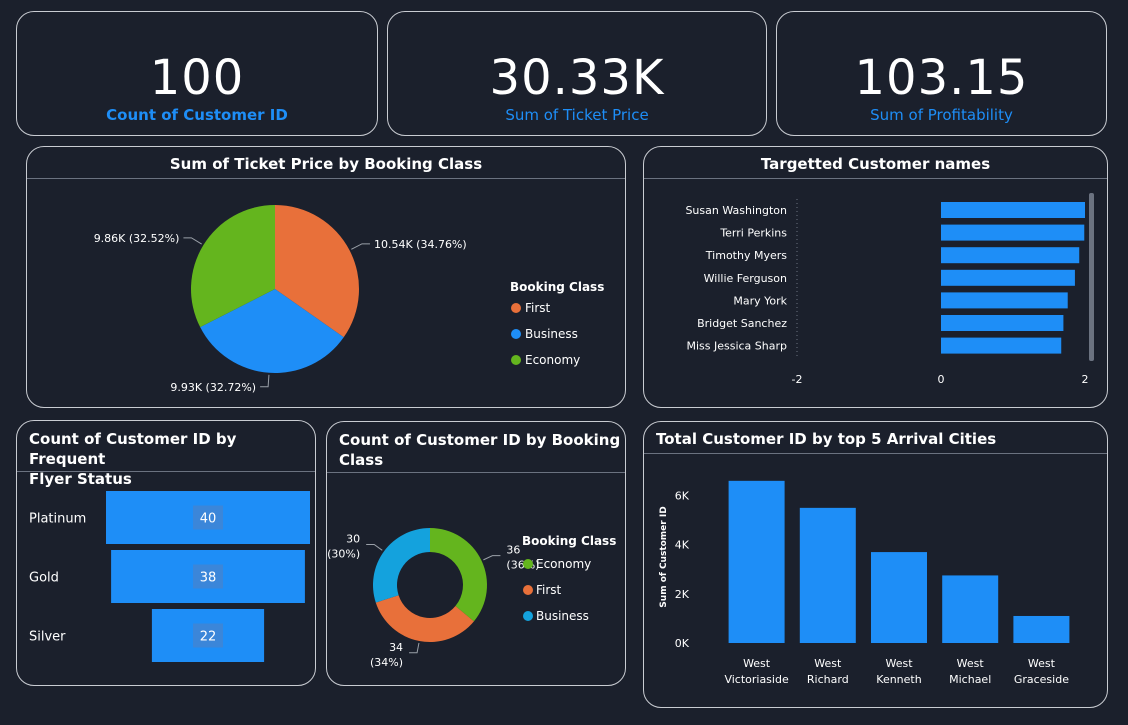 The height and width of the screenshot is (725, 1128). Describe the element at coordinates (941, 379) in the screenshot. I see `x-tick-label: 0` at that location.